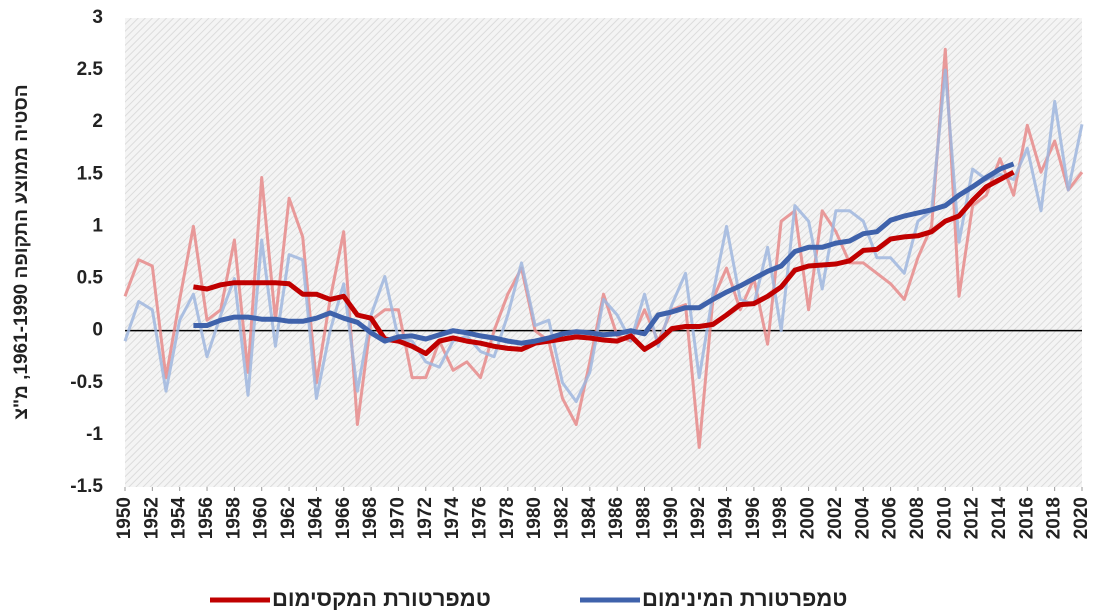 This screenshot has width=1095, height=615. I want to click on x-tick-label: 1998, so click(780, 518).